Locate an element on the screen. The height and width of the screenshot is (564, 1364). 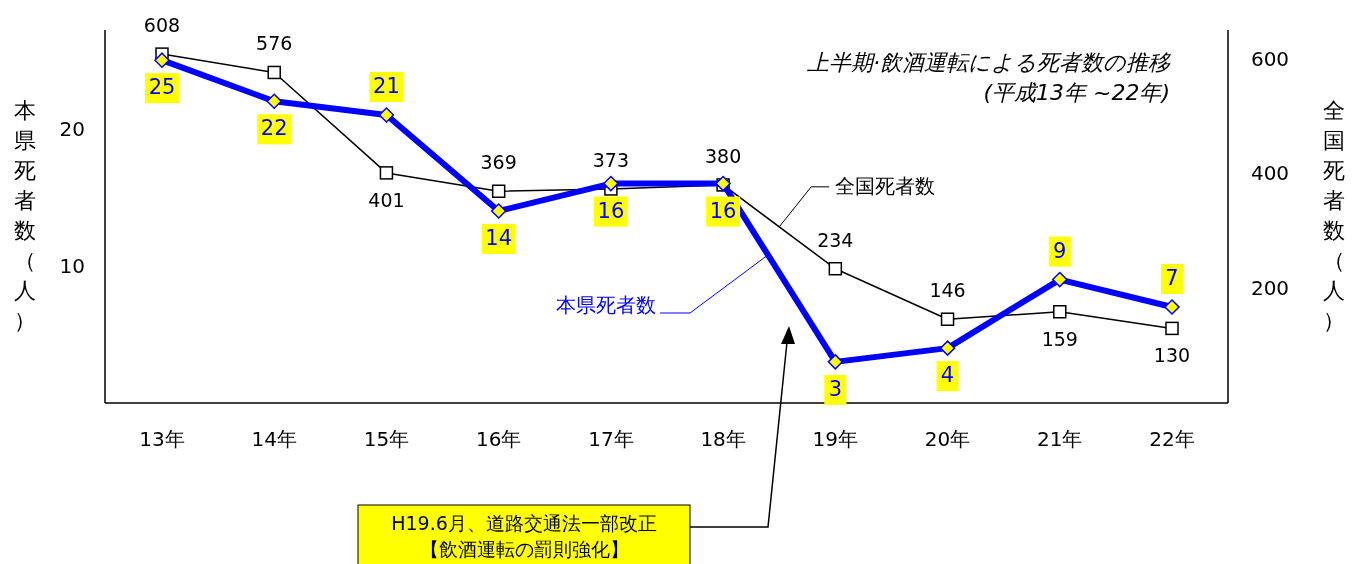
data-label: 369 is located at coordinates (498, 162).